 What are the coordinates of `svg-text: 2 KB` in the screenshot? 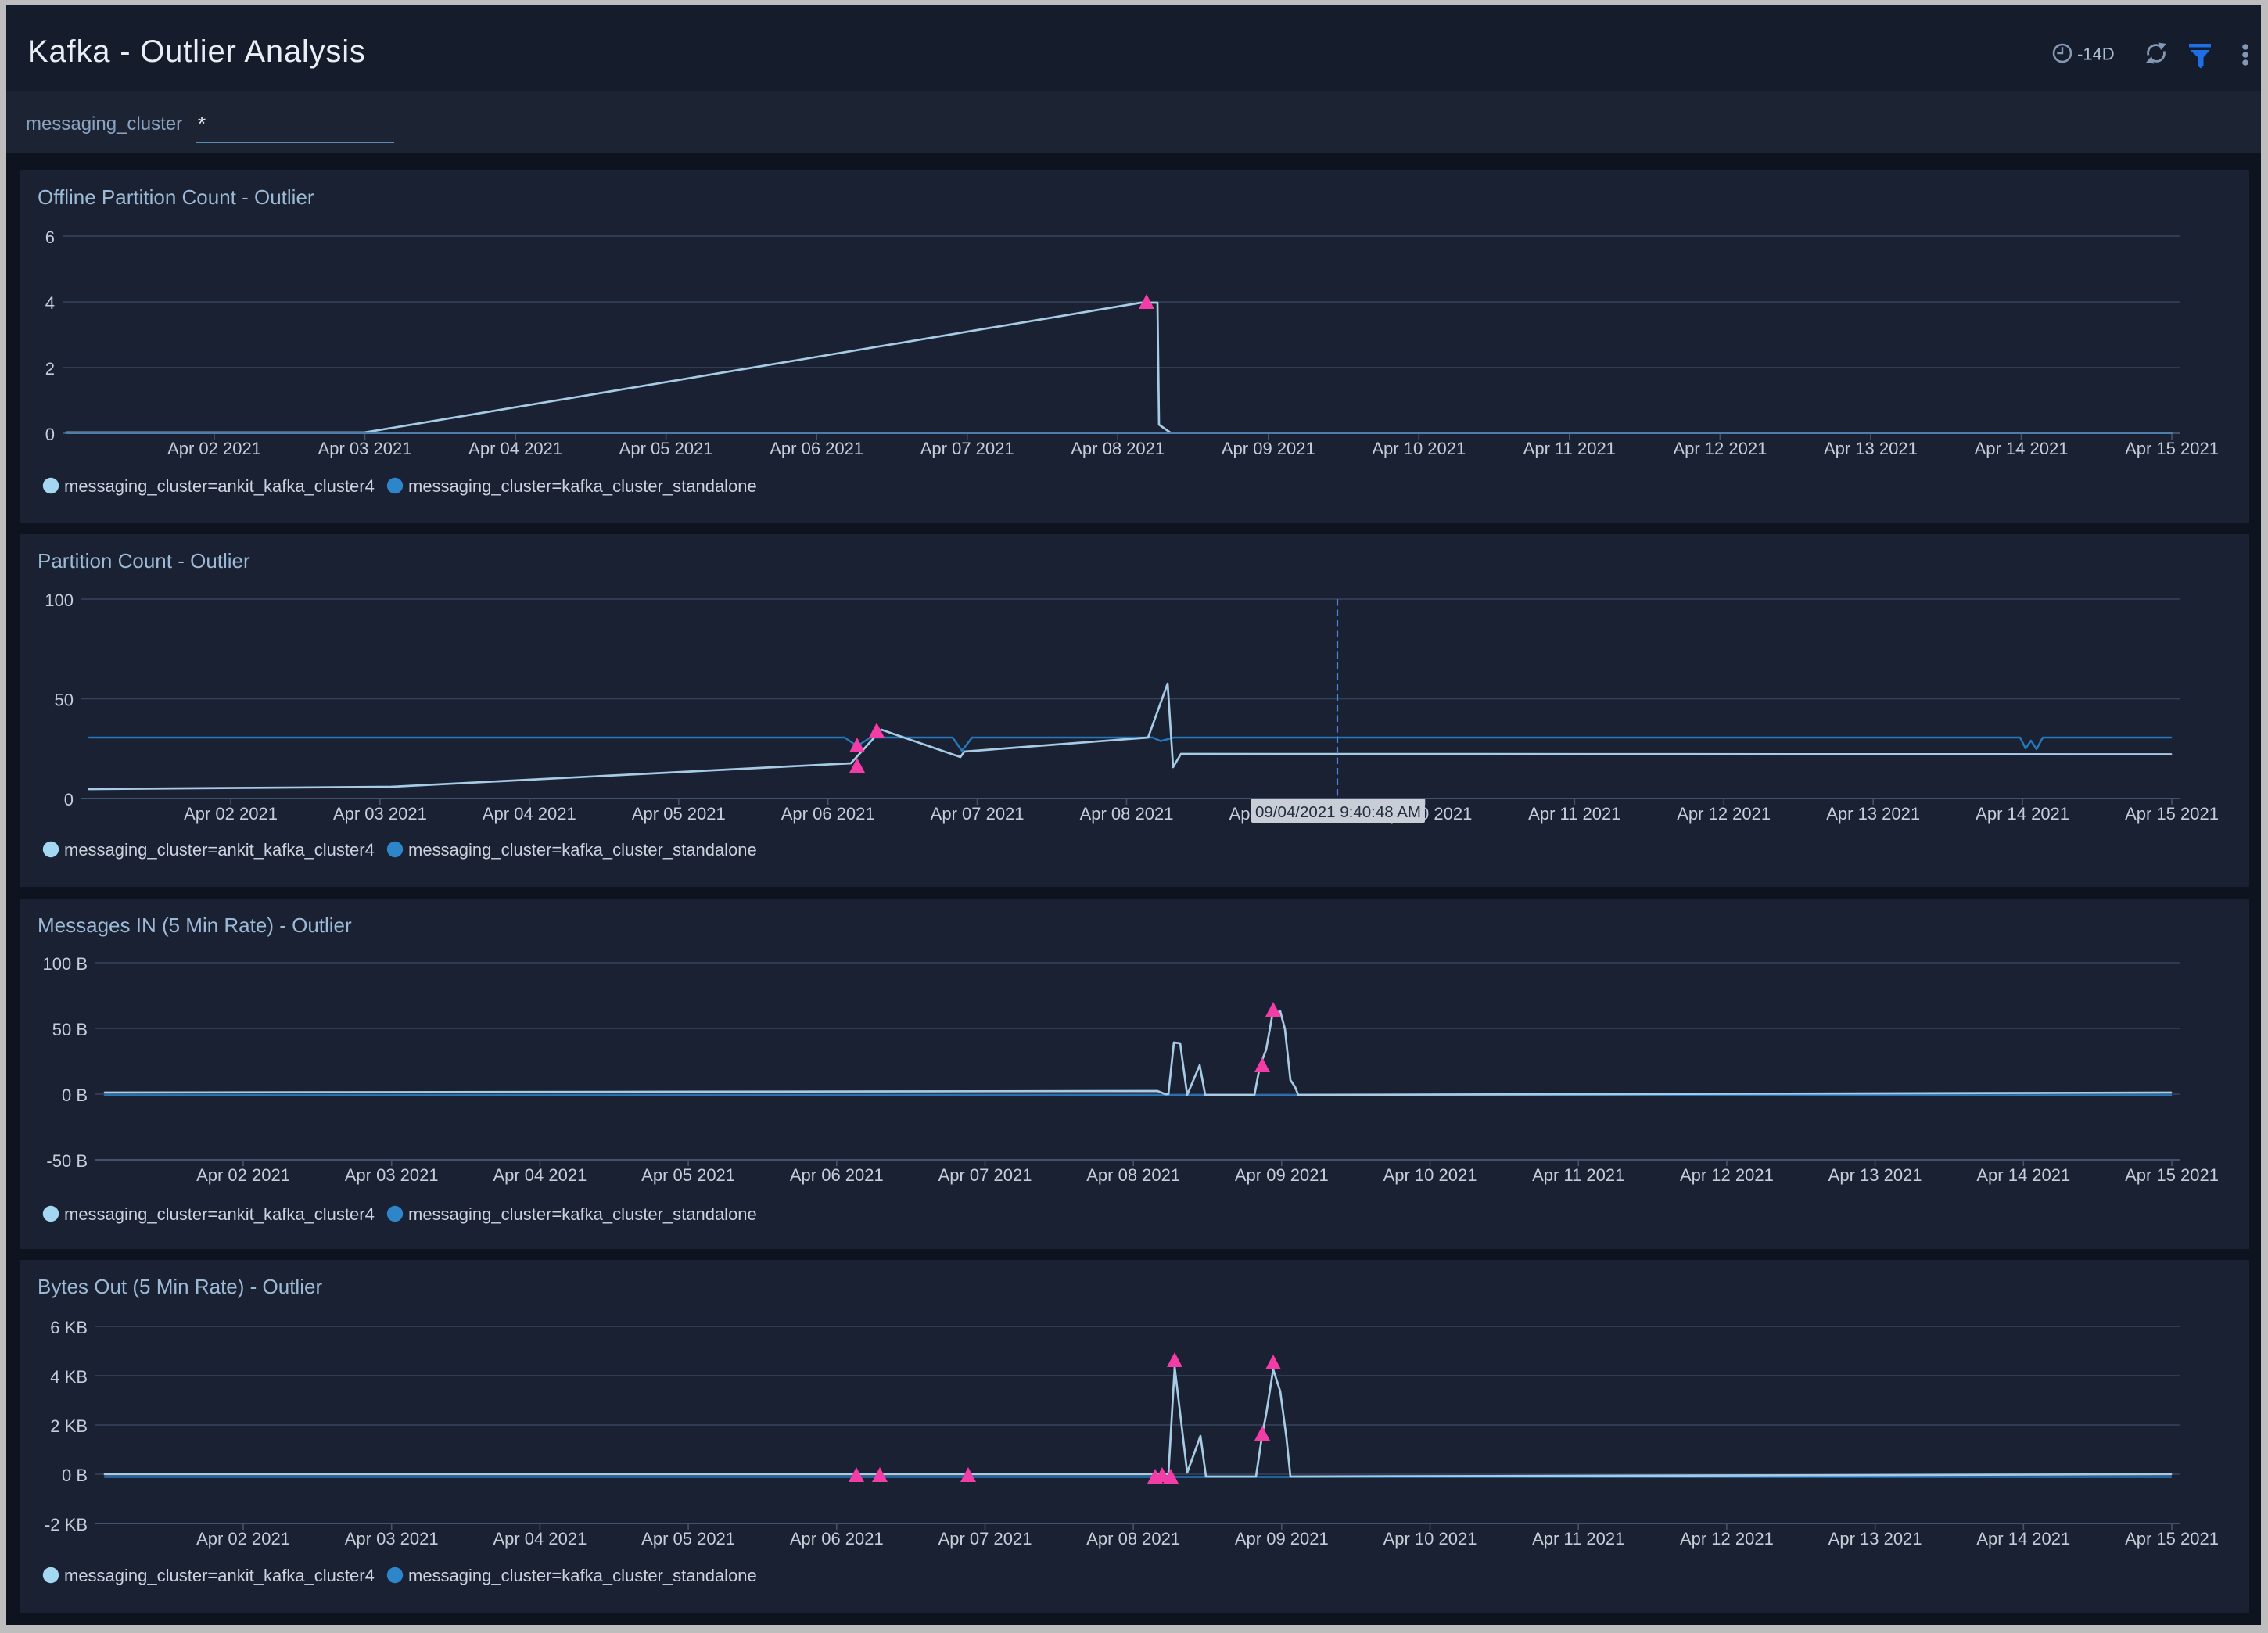 It's located at (69, 1426).